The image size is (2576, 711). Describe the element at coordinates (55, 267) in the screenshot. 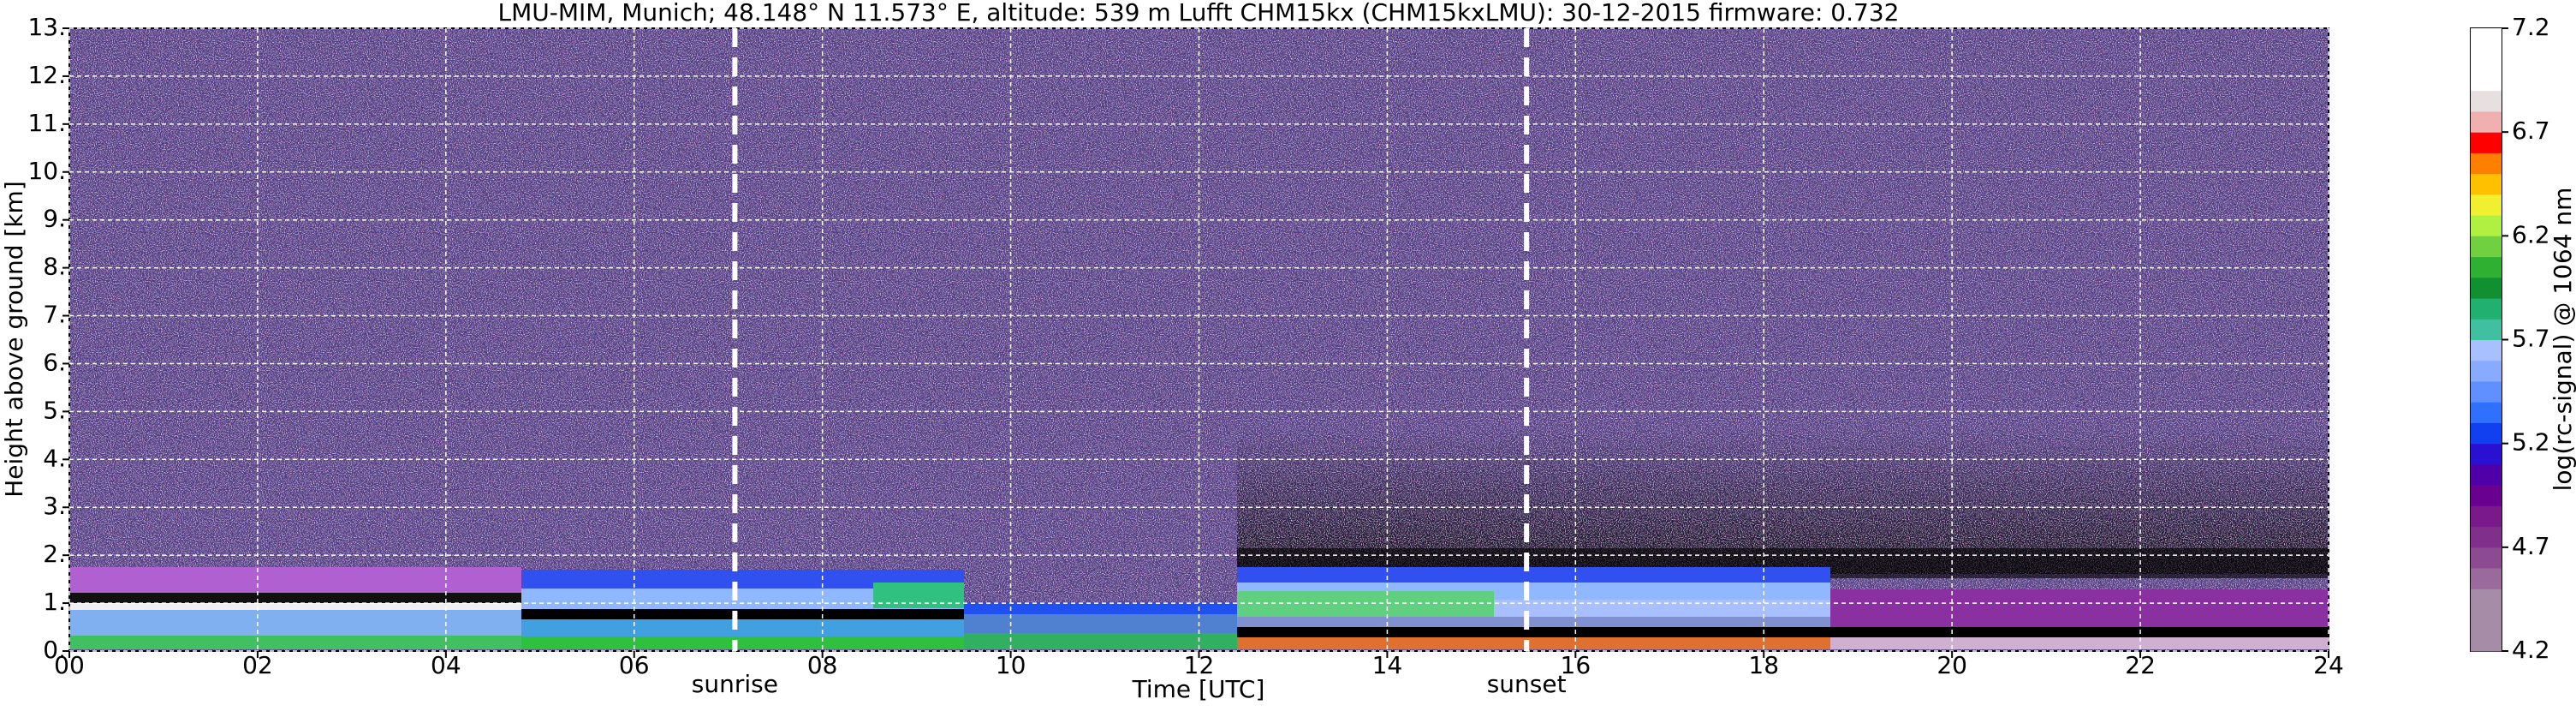

I see `y-tick-label: 8.` at that location.